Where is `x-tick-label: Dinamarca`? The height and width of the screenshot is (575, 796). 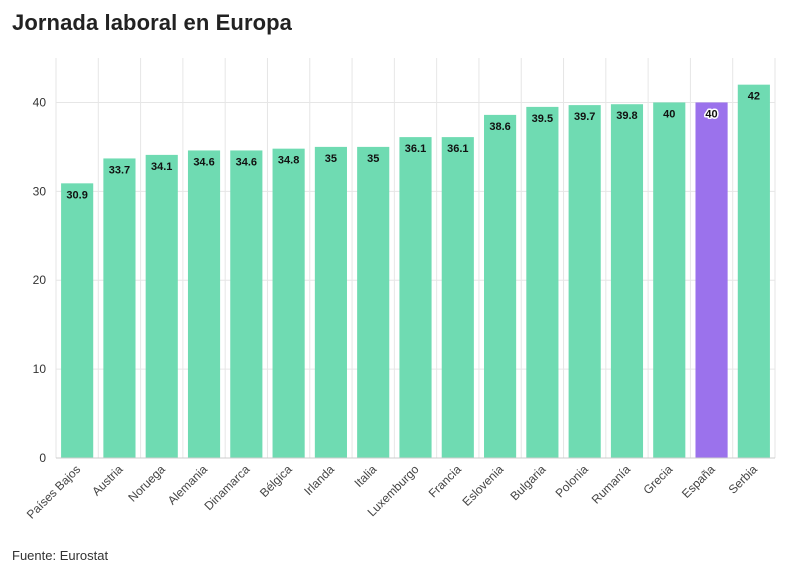 x-tick-label: Dinamarca is located at coordinates (227, 487).